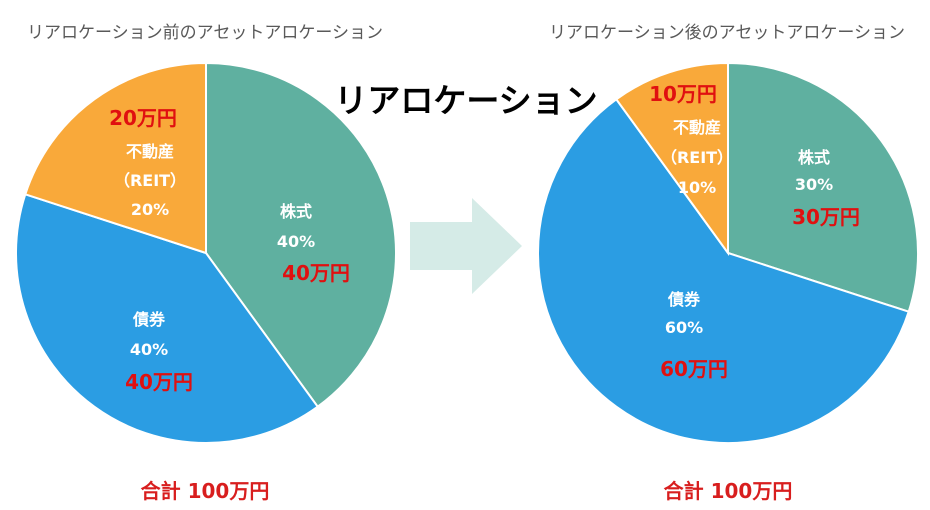 This screenshot has height=510, width=930. Describe the element at coordinates (814, 157) in the screenshot. I see `after-stocks-name: 株式` at that location.